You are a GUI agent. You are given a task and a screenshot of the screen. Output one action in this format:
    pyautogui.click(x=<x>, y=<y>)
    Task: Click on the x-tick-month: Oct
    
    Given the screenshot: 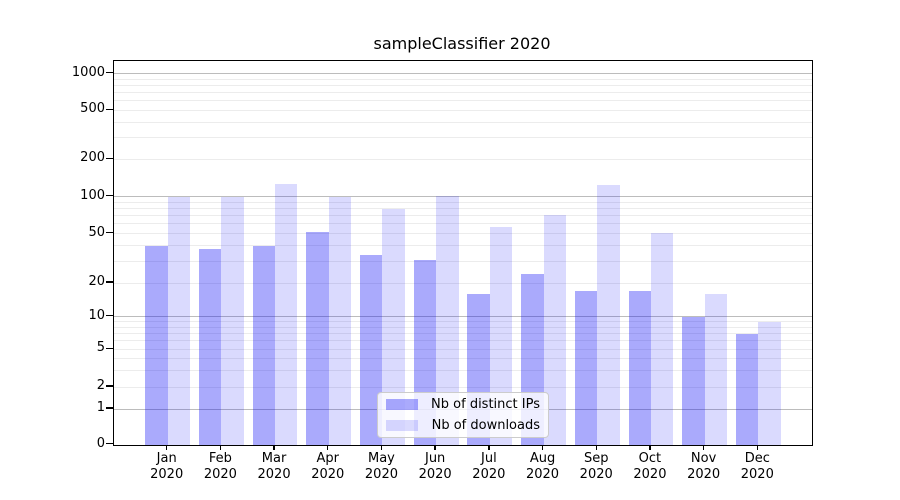 What is the action you would take?
    pyautogui.click(x=650, y=458)
    